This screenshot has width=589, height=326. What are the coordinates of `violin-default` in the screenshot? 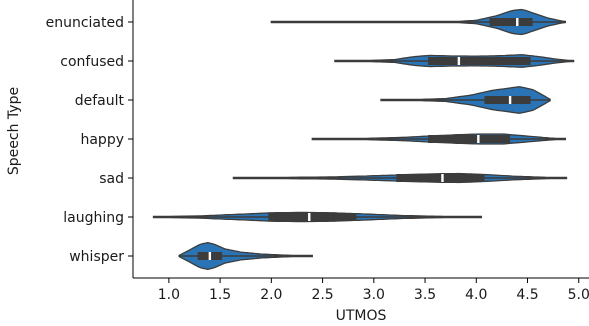 It's located at (465, 100).